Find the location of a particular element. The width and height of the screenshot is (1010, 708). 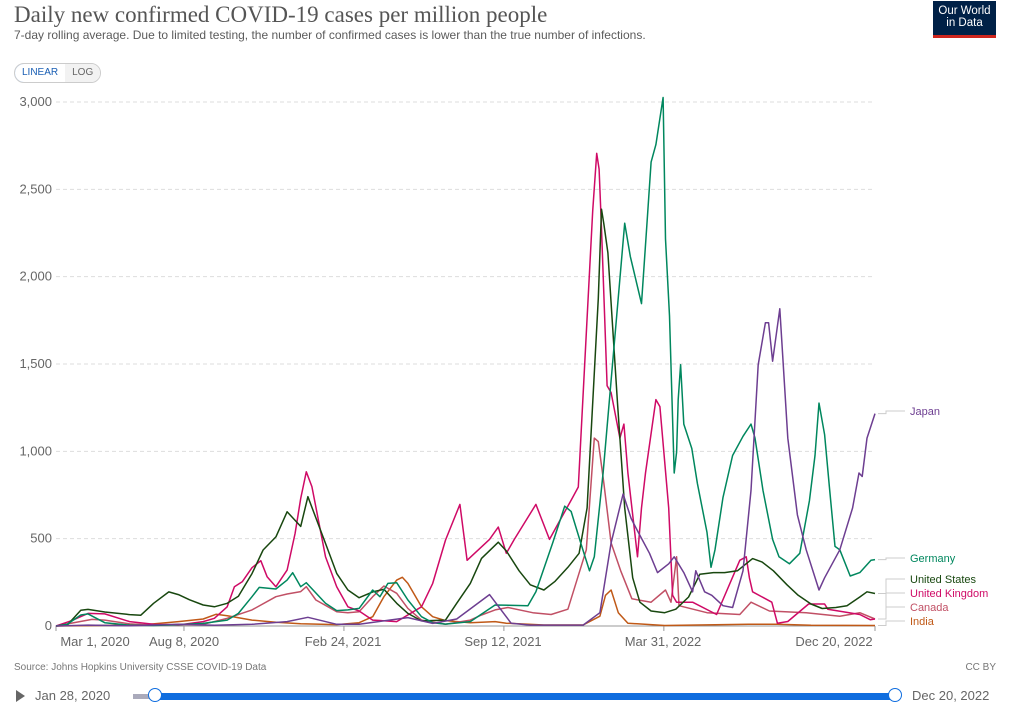

timeline-track is located at coordinates (145, 696).